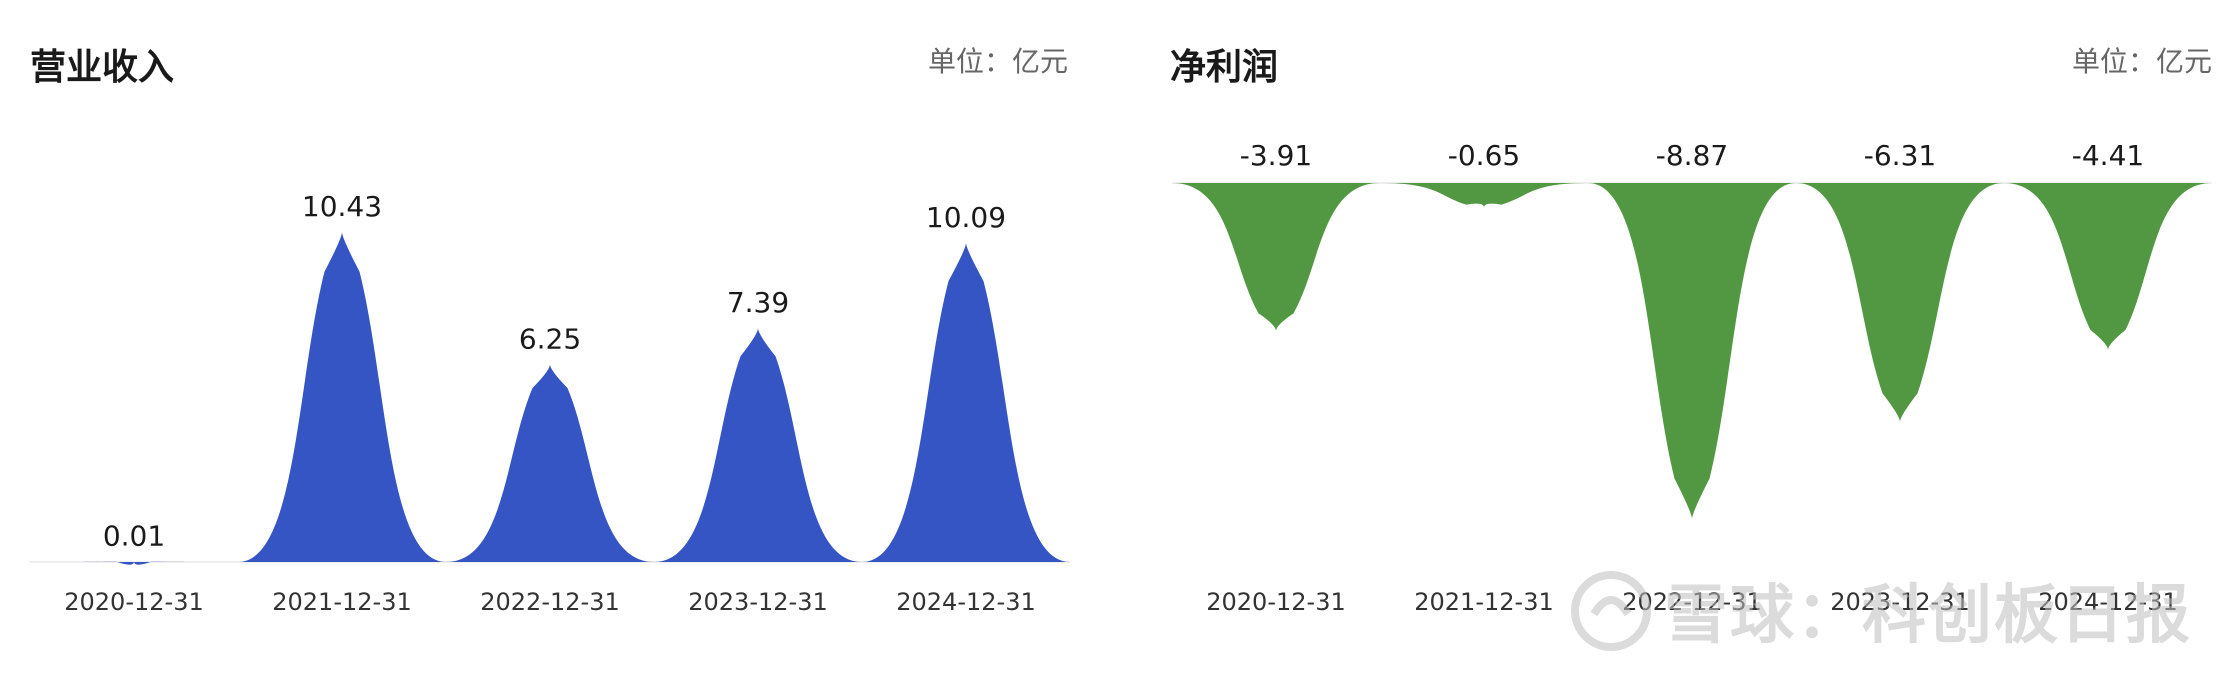 The width and height of the screenshot is (2236, 678). I want to click on net-profit-title: 净利润, so click(1224, 67).